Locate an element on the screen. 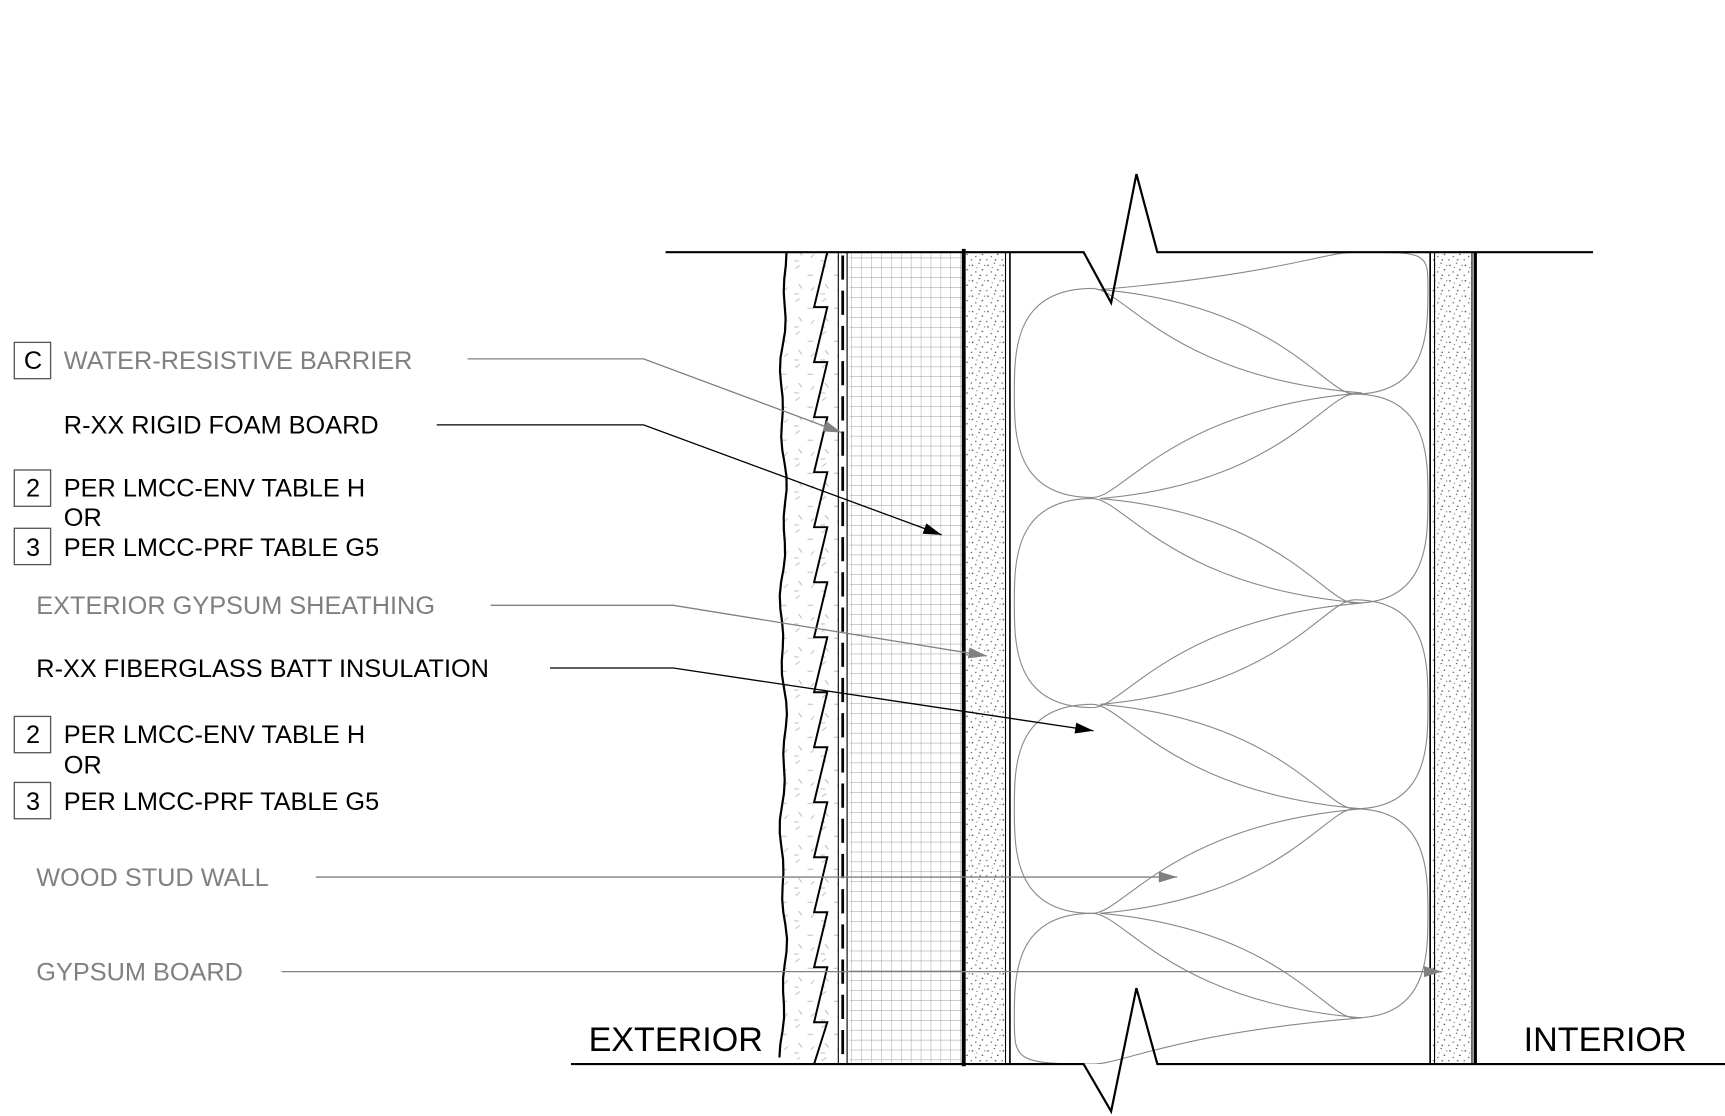 Image resolution: width=1725 pixels, height=1116 pixels. water-resistive-barrier is located at coordinates (842, 658).